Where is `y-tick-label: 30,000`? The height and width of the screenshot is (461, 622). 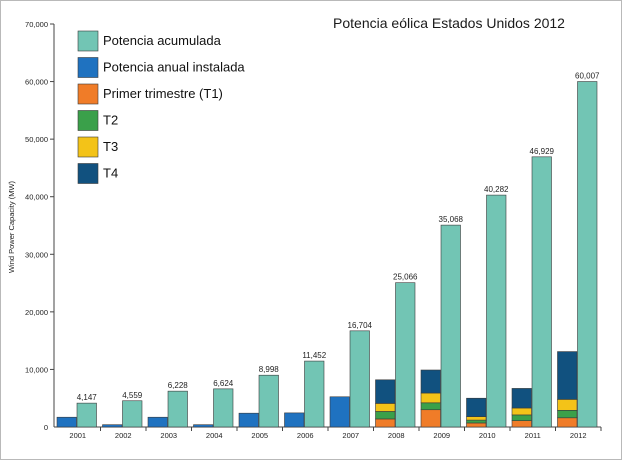
y-tick-label: 30,000 is located at coordinates (36, 254).